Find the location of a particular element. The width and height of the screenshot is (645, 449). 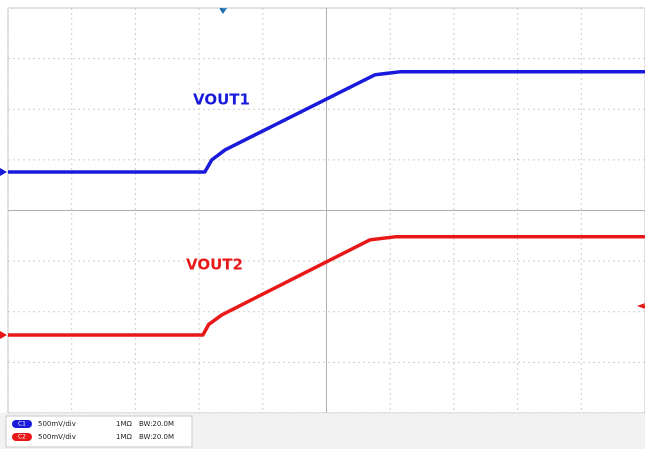

channel-badge-text: C1 is located at coordinates (22, 424).